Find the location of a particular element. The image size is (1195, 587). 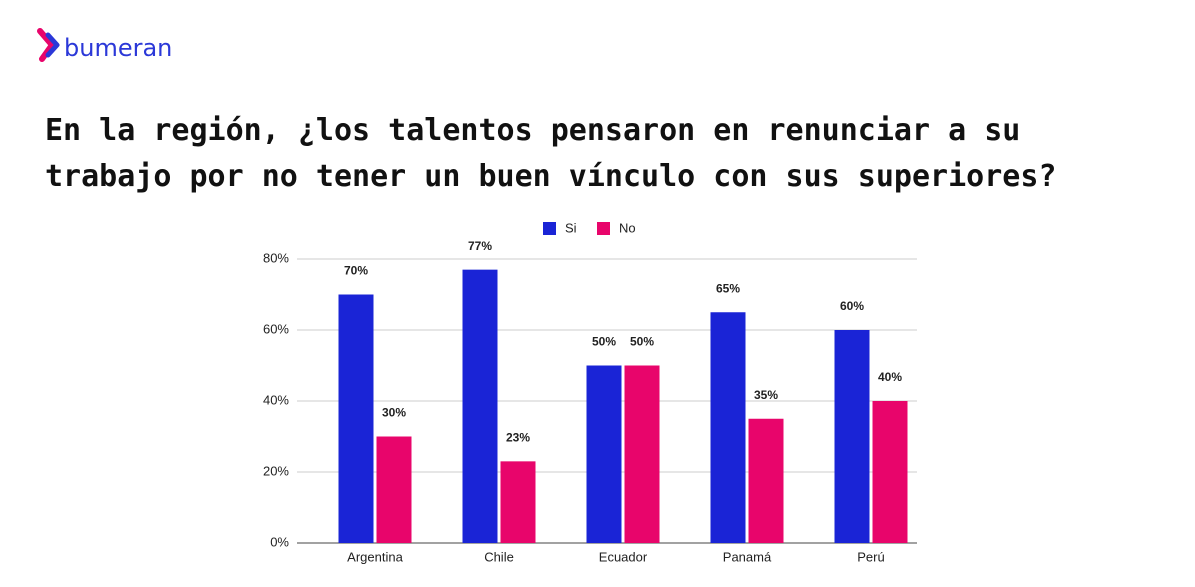

value-label: 77% is located at coordinates (480, 246).